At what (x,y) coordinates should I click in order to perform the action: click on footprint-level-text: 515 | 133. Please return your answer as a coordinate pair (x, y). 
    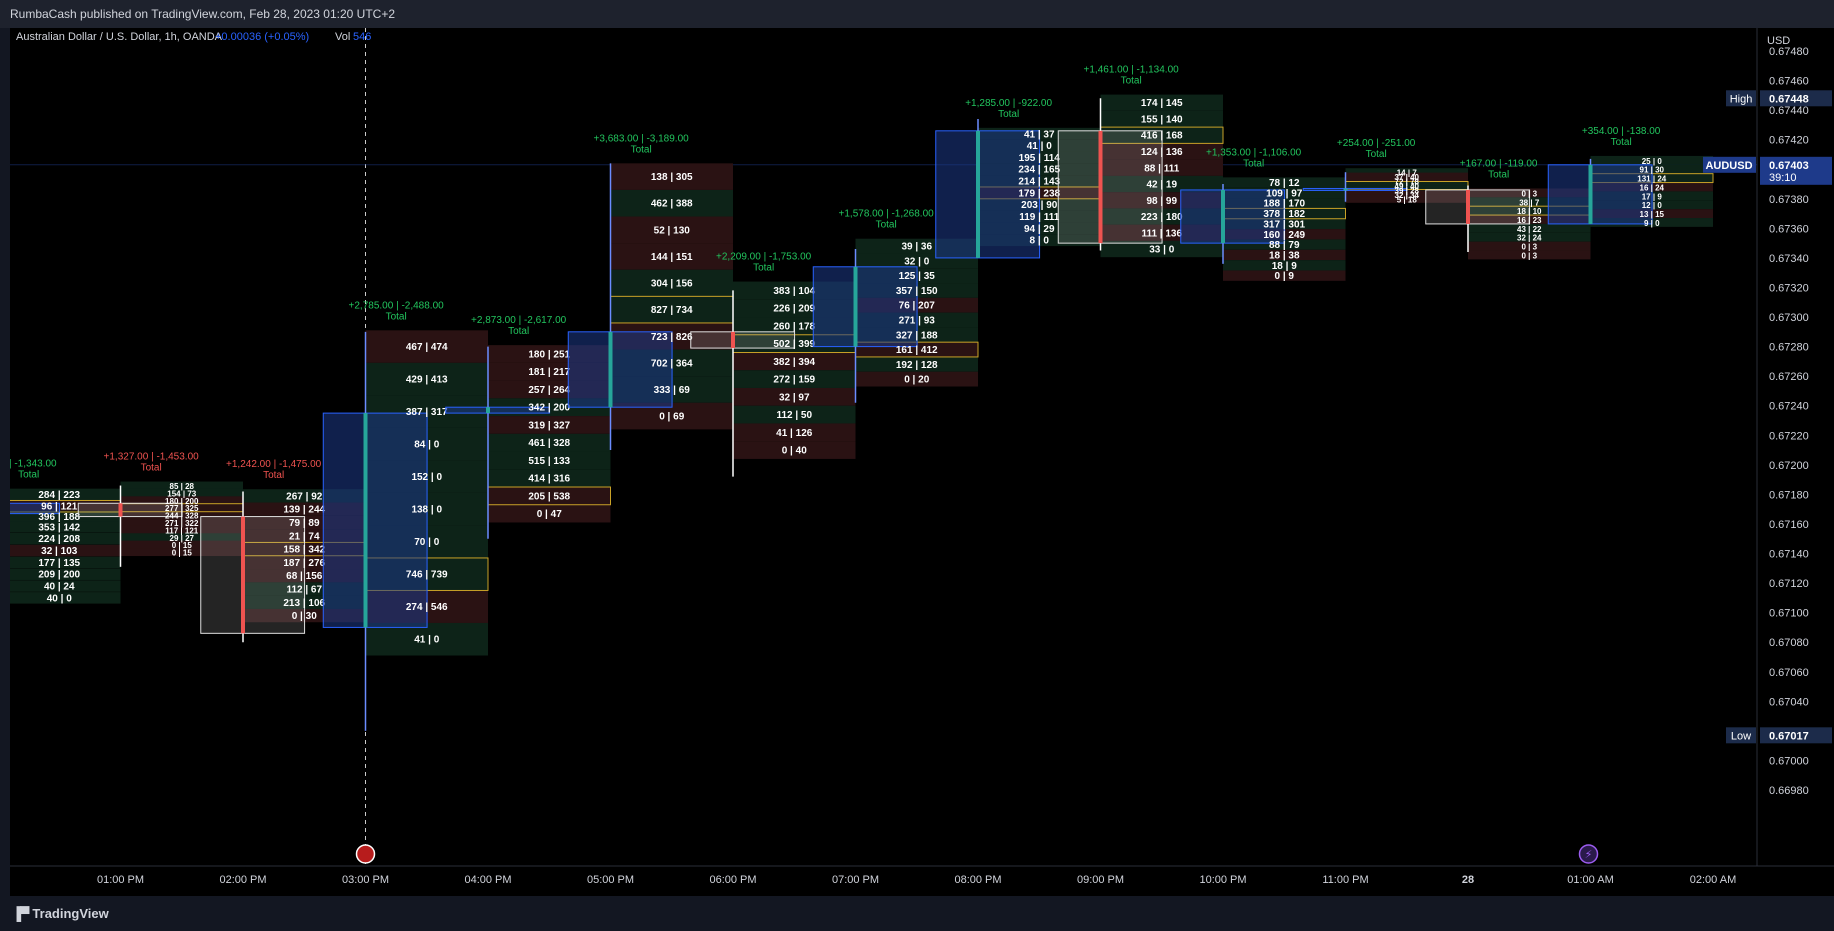
    Looking at the image, I should click on (549, 461).